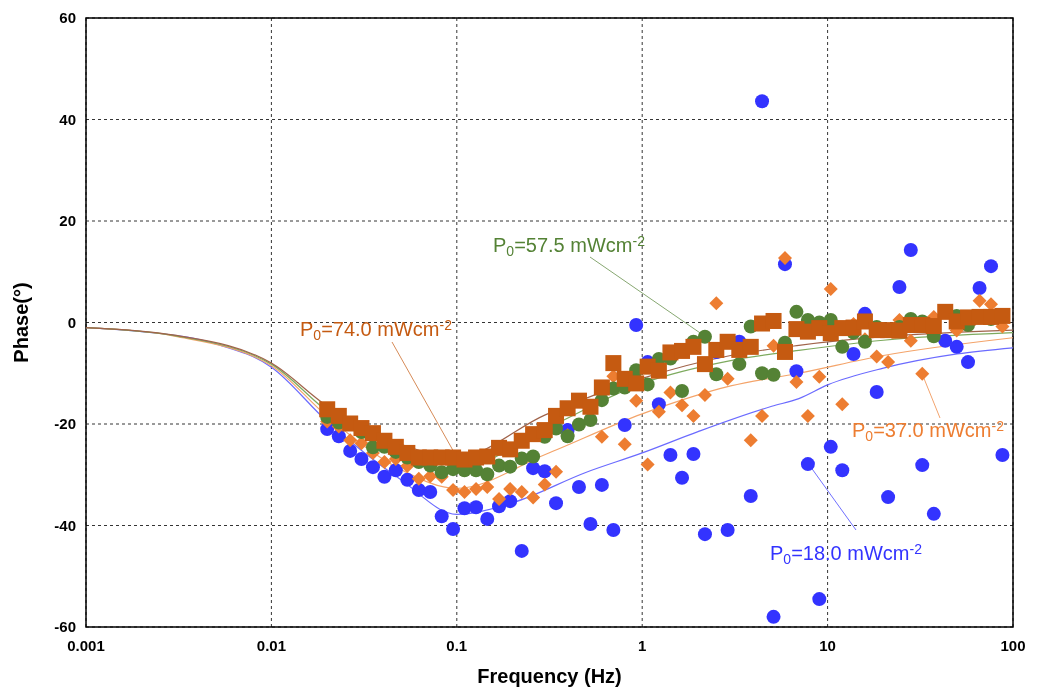 The image size is (1045, 693). Describe the element at coordinates (86, 645) in the screenshot. I see `x-tick-label: 0.001` at that location.